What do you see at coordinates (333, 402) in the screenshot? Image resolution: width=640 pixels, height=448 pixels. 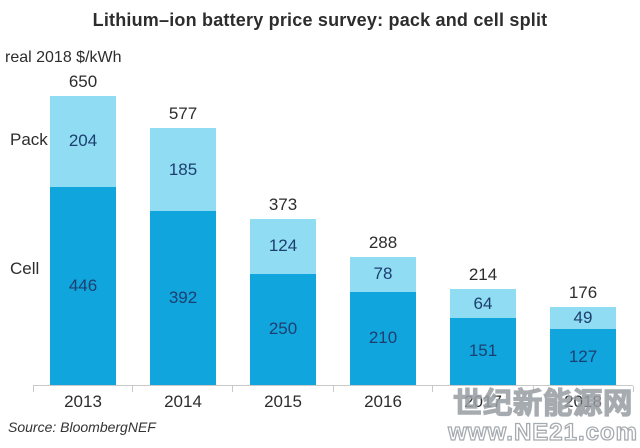 I see `x-axis-labels: 2013 2014 2015 2016 2017 2018` at bounding box center [333, 402].